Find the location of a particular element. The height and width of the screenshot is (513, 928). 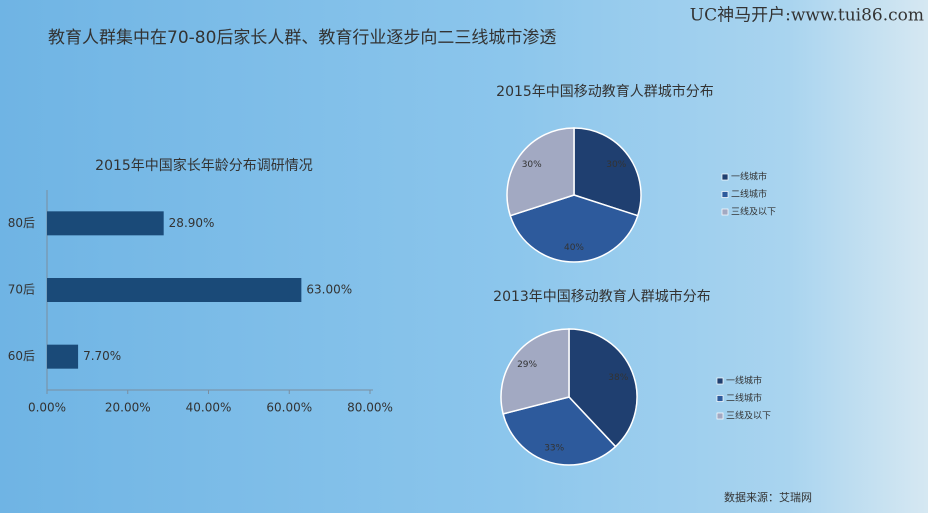

y-tick-label: 80后 is located at coordinates (21, 223).